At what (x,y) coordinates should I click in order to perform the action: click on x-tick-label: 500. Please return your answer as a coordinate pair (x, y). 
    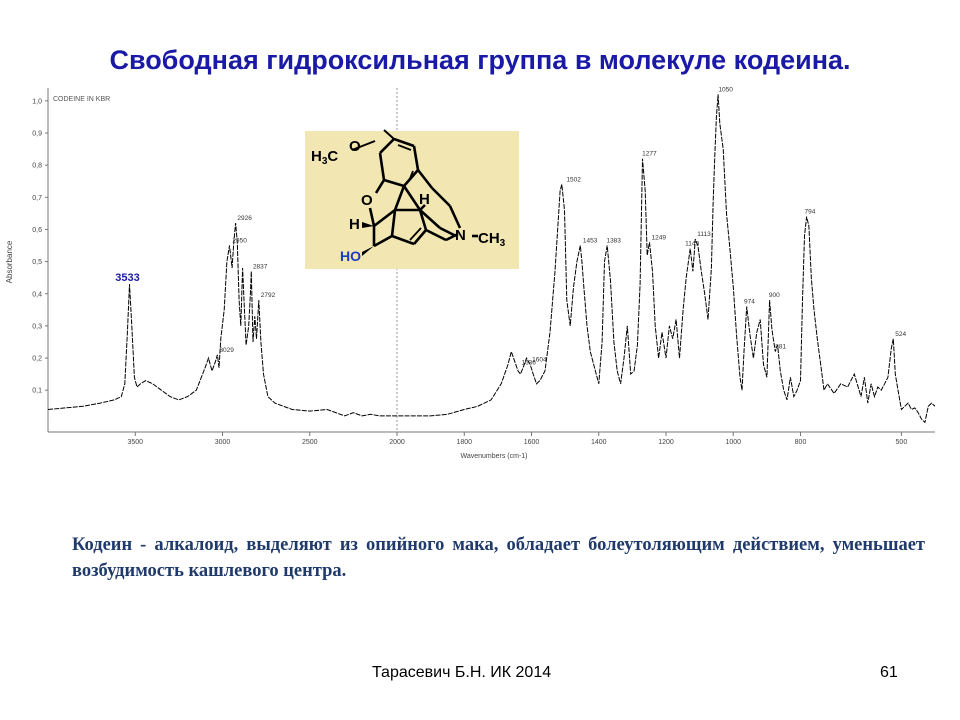
    Looking at the image, I should click on (902, 442).